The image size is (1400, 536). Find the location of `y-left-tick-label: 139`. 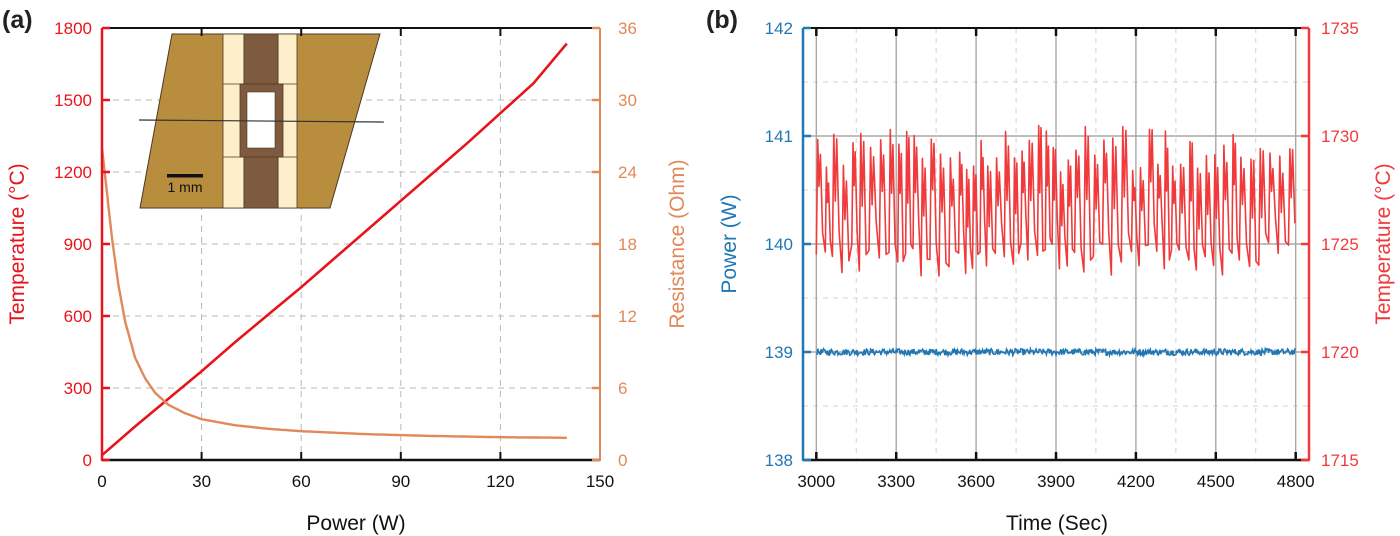

y-left-tick-label: 139 is located at coordinates (779, 352).